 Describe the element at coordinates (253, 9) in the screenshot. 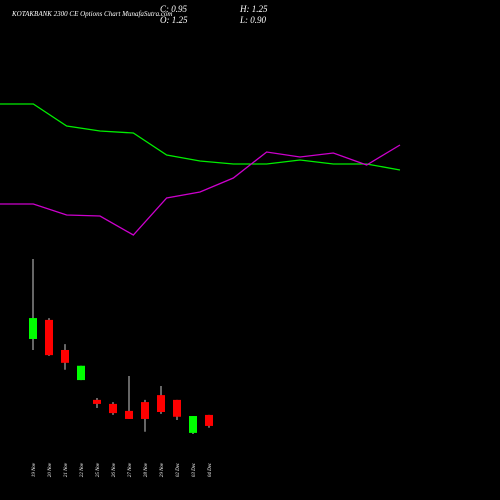

I see `ohlc-high: H: 1.25` at that location.